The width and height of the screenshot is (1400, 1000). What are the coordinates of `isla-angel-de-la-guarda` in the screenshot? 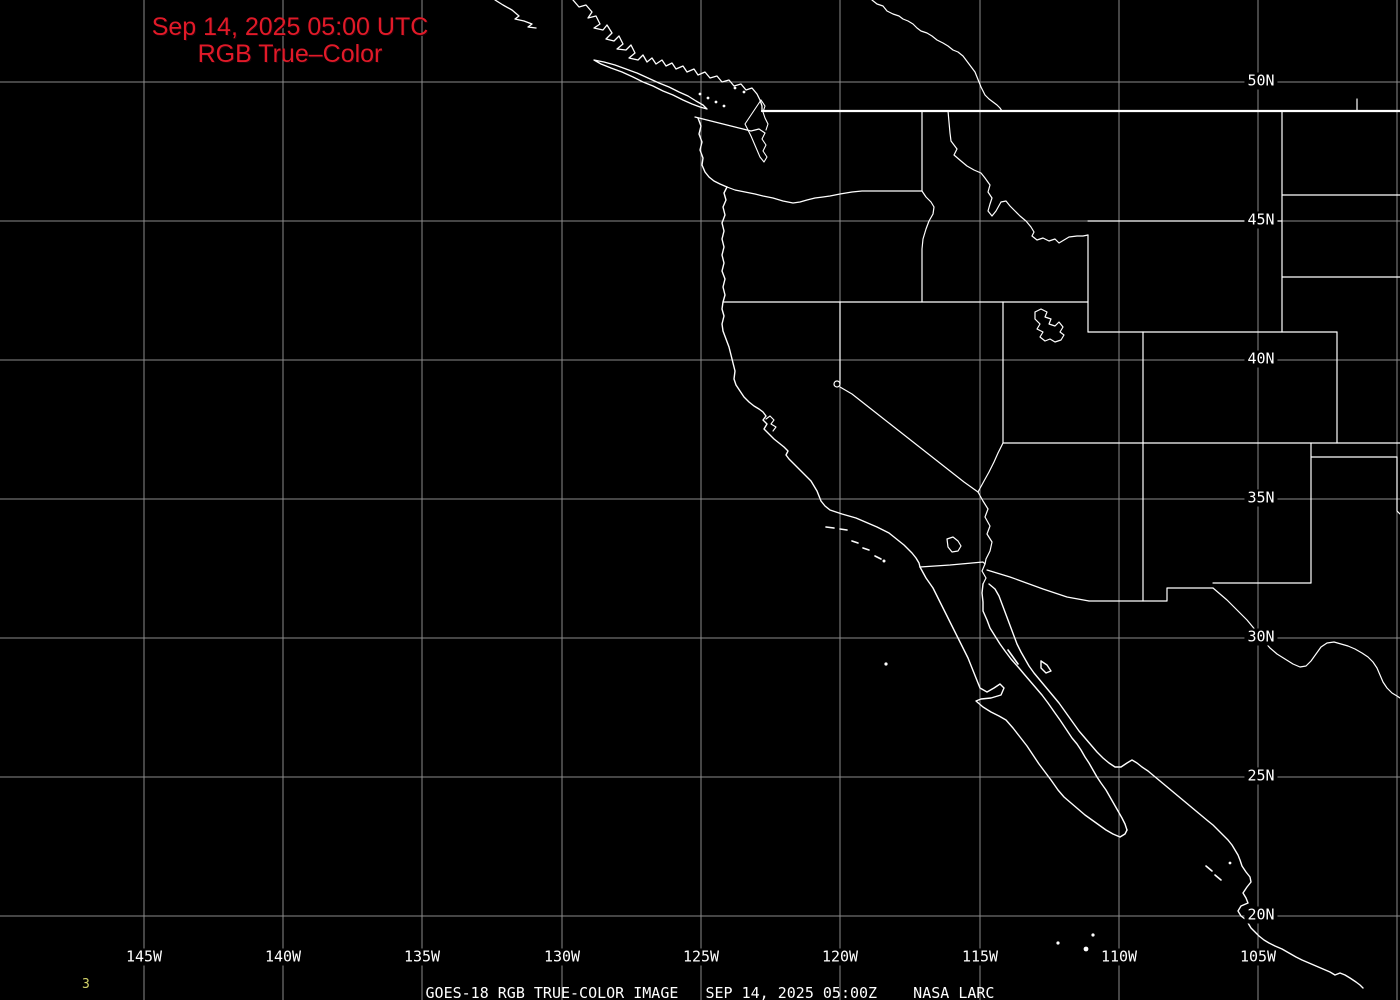 It's located at (1013, 657).